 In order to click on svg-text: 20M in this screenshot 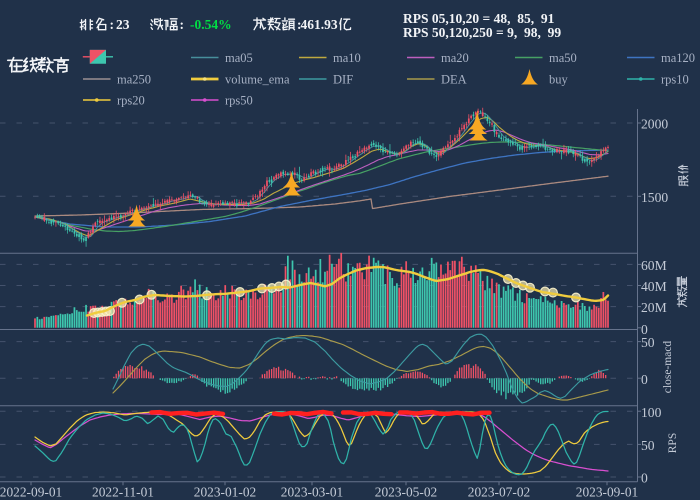, I will do `click(654, 307)`.